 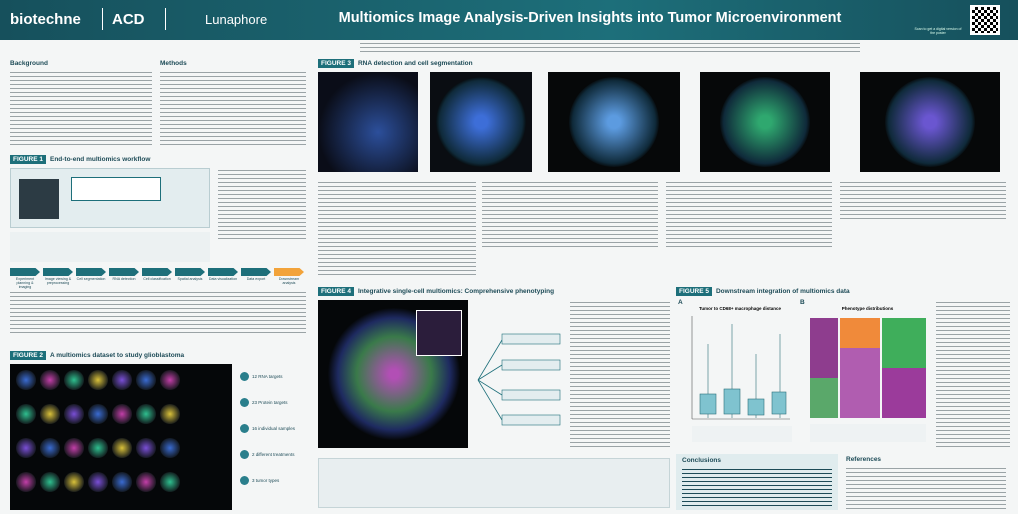 I want to click on step-label: RNA detection, so click(x=124, y=279).